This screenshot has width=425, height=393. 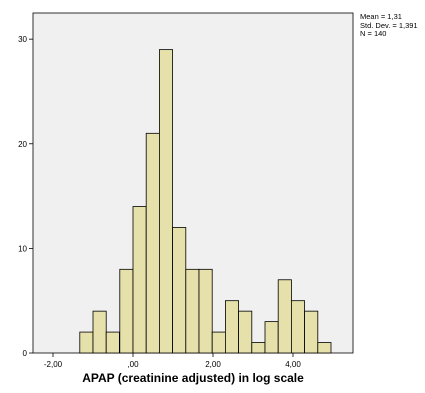 I want to click on statistics-box: Mean = 1,31 Std. Dev. = 1,391 N = 140, so click(x=389, y=25).